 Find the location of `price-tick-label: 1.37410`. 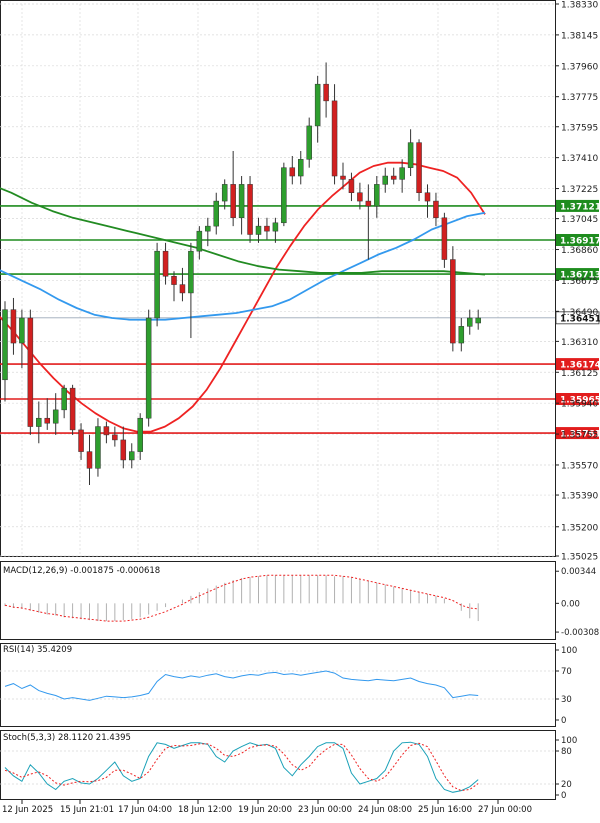

price-tick-label: 1.37410 is located at coordinates (579, 159).